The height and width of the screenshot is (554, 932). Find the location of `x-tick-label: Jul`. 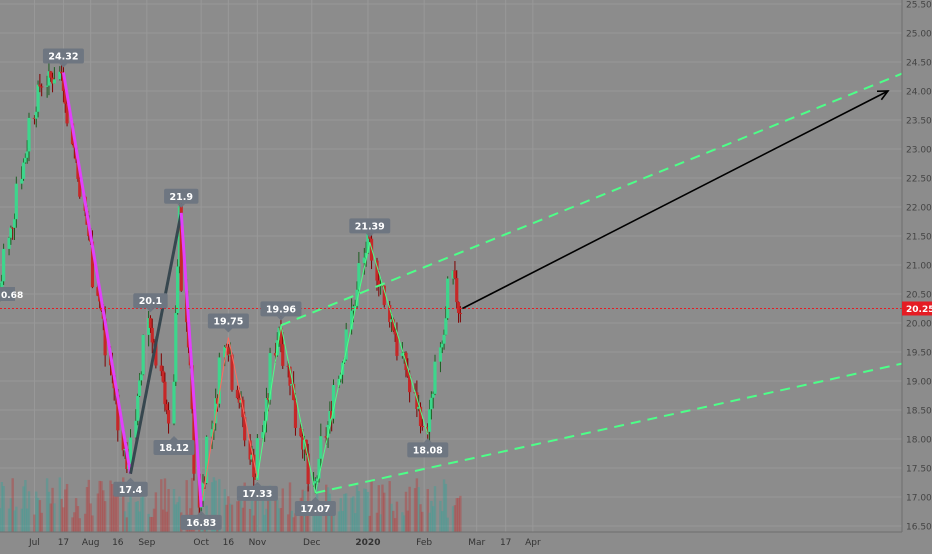

x-tick-label: Jul is located at coordinates (34, 543).